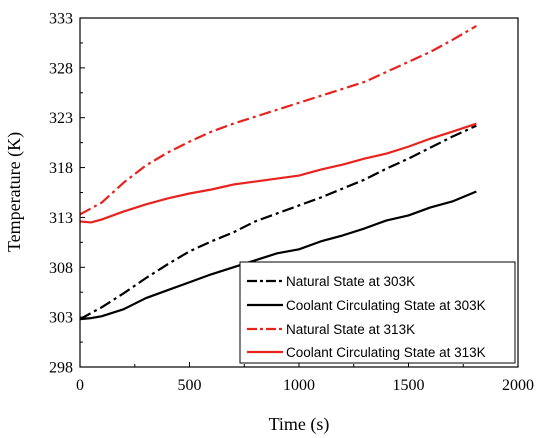 Image resolution: width=550 pixels, height=438 pixels. Describe the element at coordinates (14, 192) in the screenshot. I see `y-axis-title: Temperature (K)` at that location.